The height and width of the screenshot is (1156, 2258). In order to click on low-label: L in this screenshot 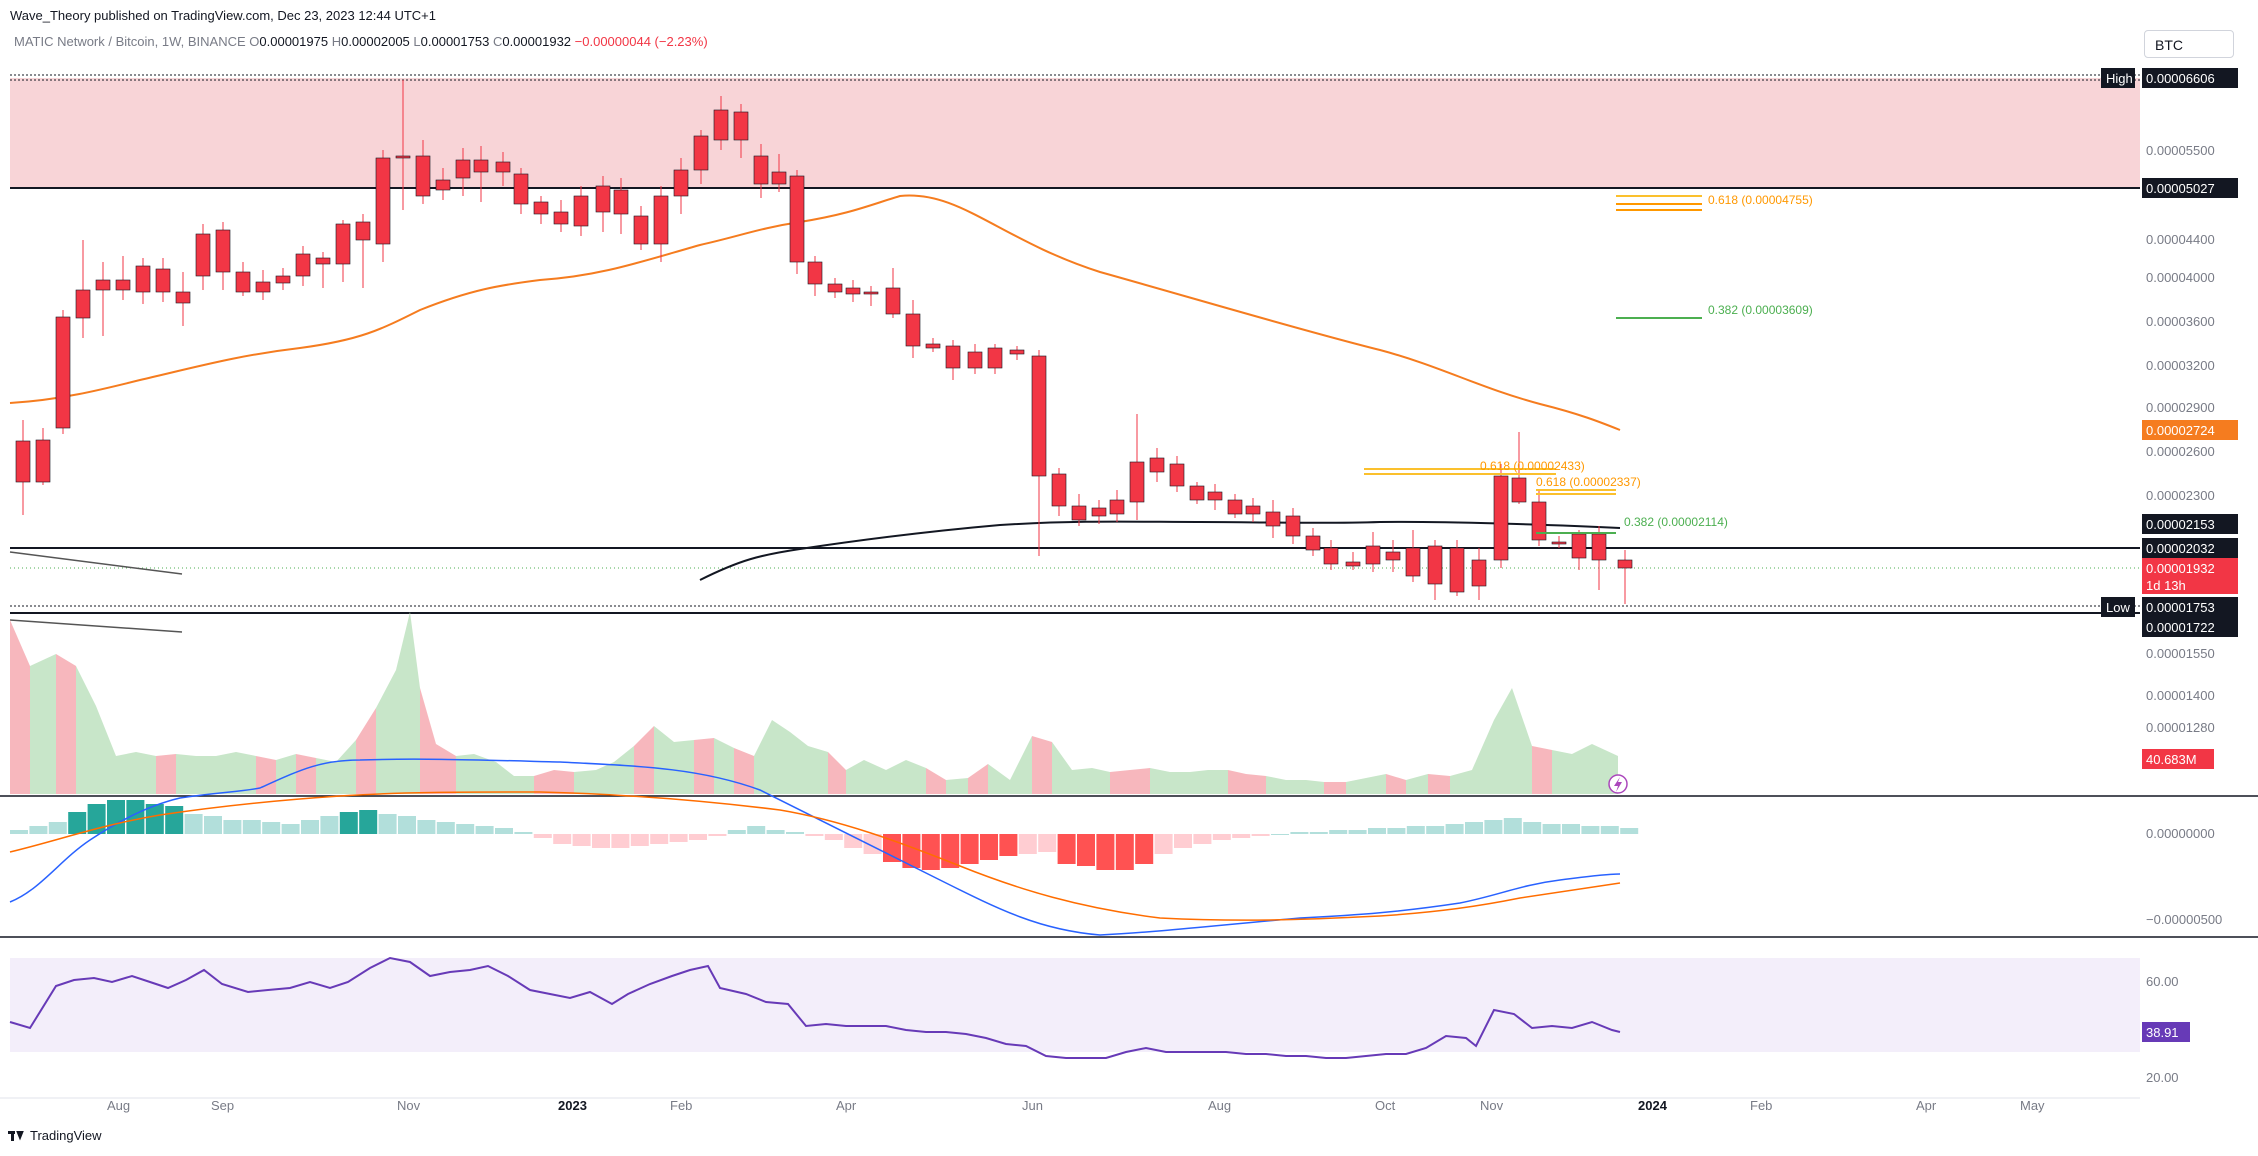, I will do `click(417, 41)`.